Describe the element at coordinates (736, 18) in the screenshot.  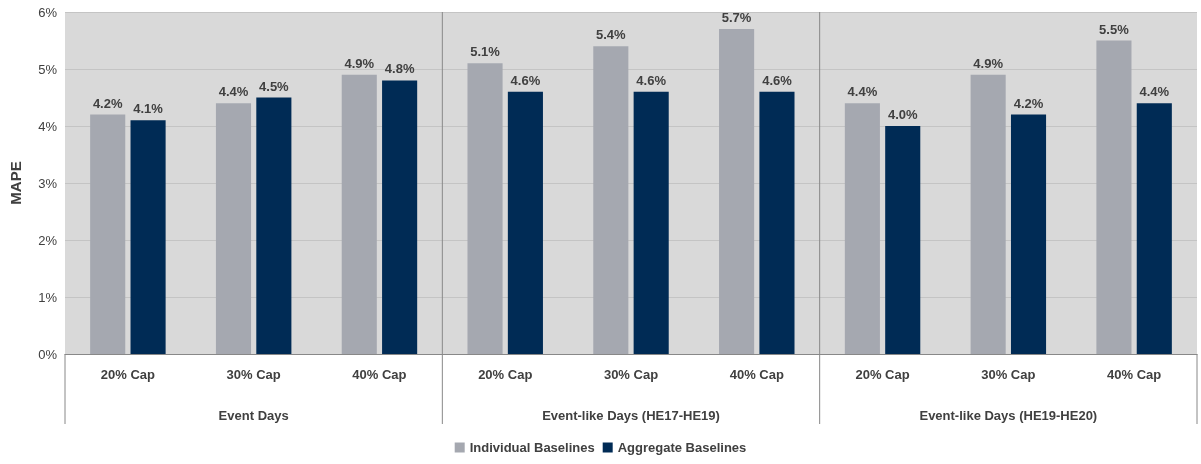
I see `data-label: 5.7%` at that location.